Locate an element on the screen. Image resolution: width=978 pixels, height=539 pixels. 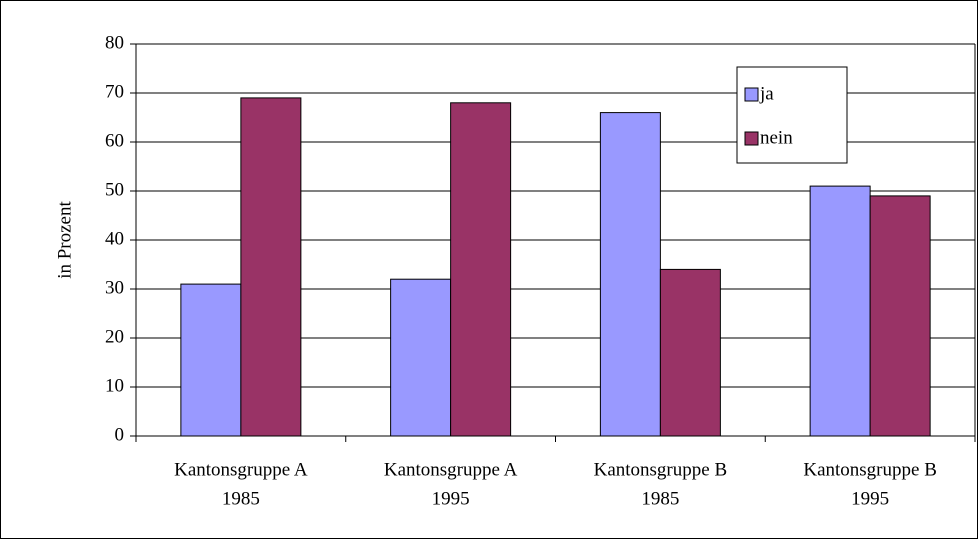
y-tick-label: 10 is located at coordinates (114, 385).